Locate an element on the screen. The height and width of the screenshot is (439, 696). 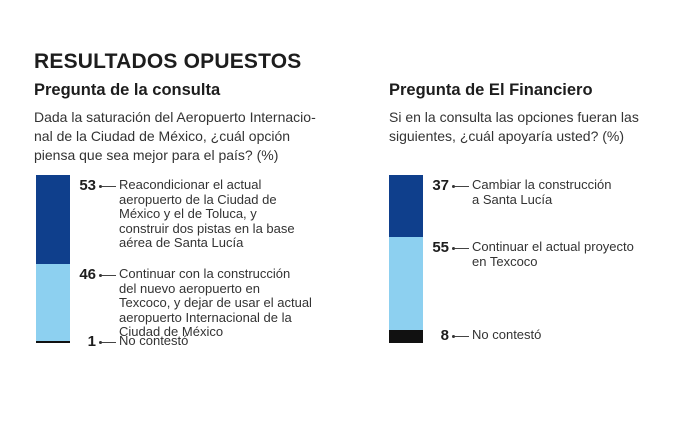
segment-value-label: 37 is located at coordinates (440, 185).